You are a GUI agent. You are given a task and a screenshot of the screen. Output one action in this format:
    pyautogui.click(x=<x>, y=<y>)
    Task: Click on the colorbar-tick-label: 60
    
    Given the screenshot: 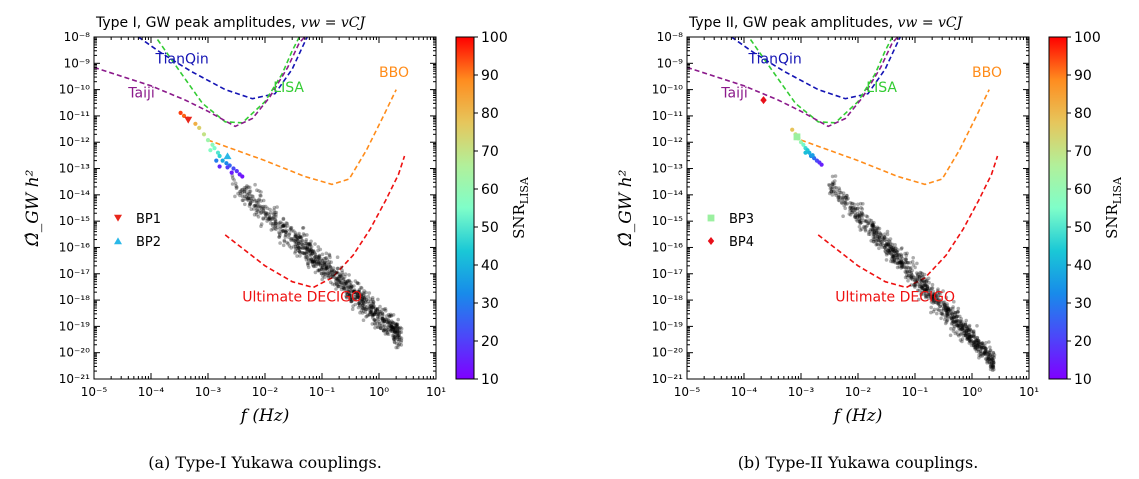 What is the action you would take?
    pyautogui.click(x=1083, y=190)
    